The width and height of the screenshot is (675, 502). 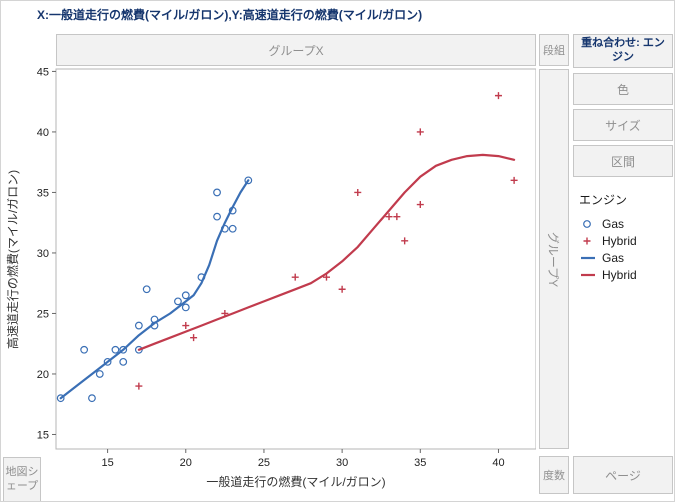 I want to click on drop-zone-size-label: サイズ, so click(x=623, y=125).